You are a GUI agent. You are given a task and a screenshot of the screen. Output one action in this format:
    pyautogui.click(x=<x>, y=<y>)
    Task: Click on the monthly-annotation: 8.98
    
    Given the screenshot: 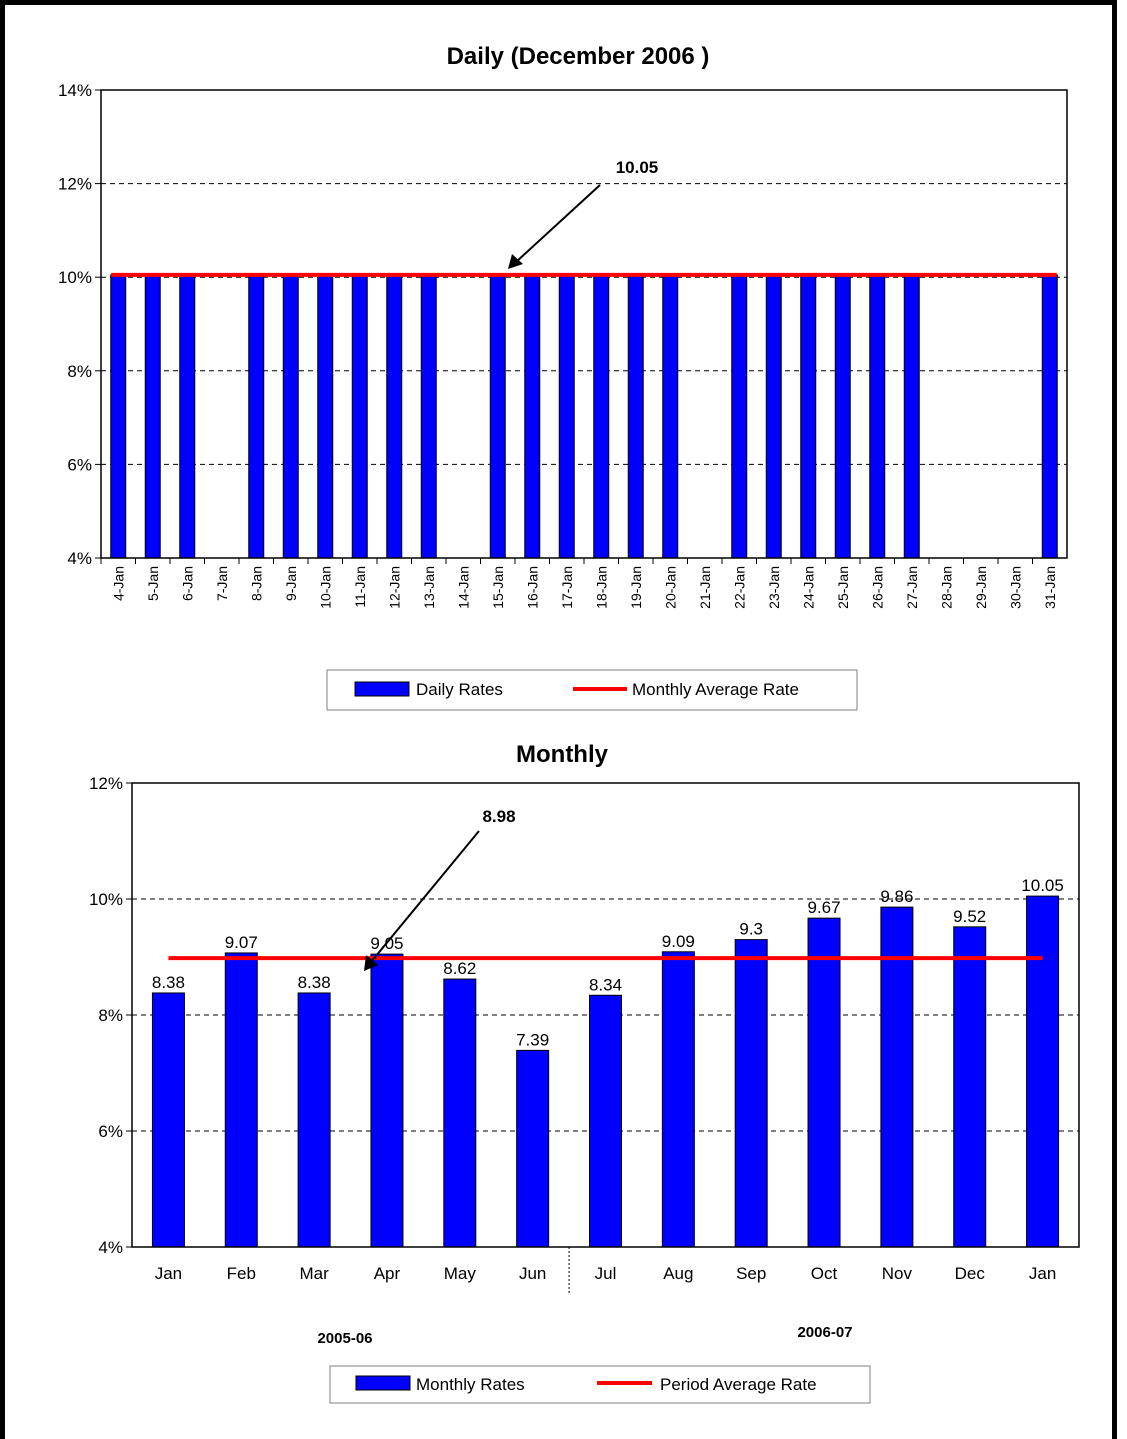 What is the action you would take?
    pyautogui.click(x=498, y=816)
    